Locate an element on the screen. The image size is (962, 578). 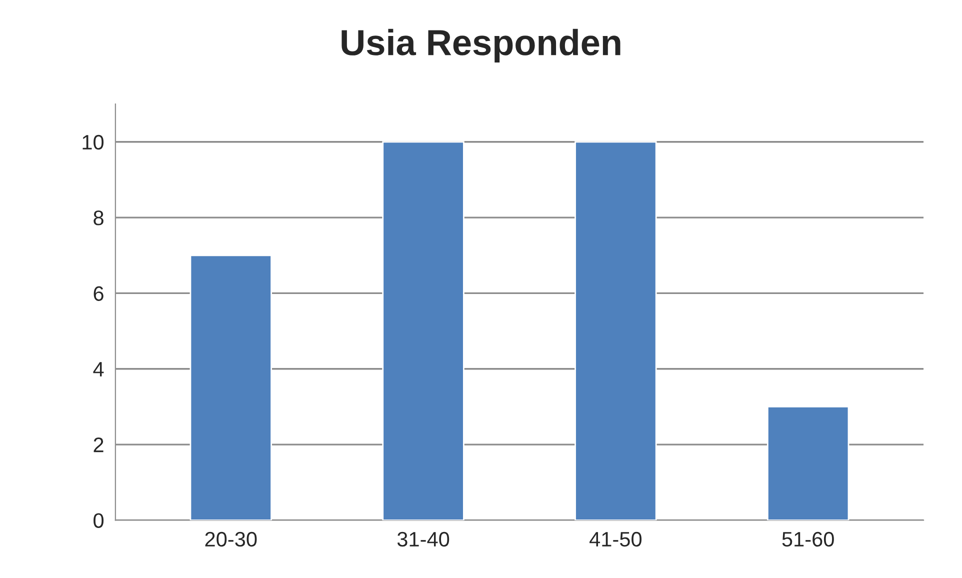
chart-title: Usia Responden is located at coordinates (481, 45).